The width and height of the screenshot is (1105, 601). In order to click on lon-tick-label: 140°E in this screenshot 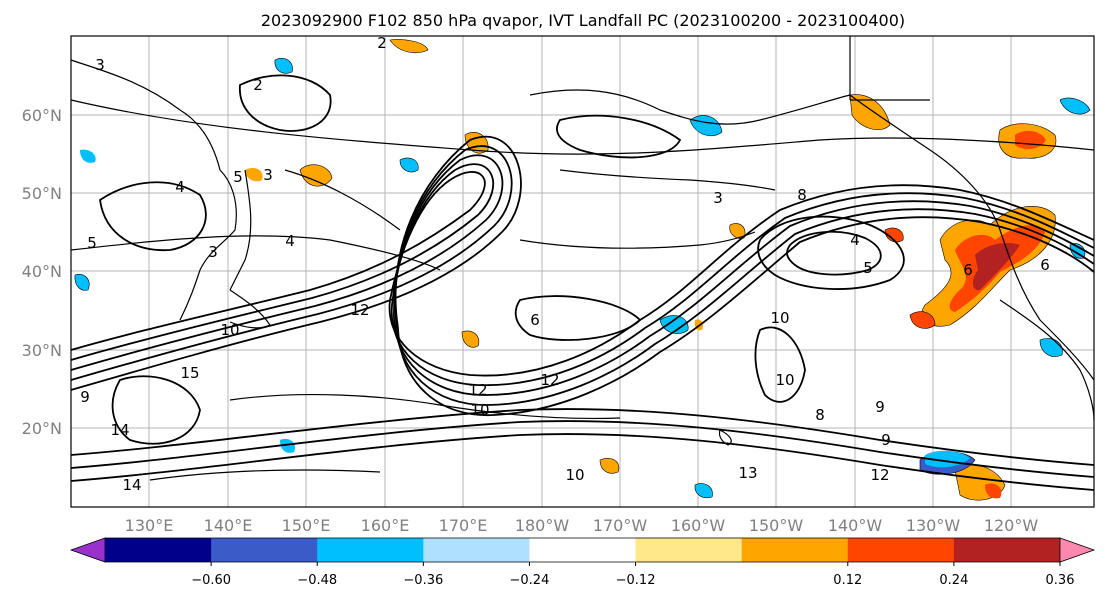, I will do `click(228, 525)`.